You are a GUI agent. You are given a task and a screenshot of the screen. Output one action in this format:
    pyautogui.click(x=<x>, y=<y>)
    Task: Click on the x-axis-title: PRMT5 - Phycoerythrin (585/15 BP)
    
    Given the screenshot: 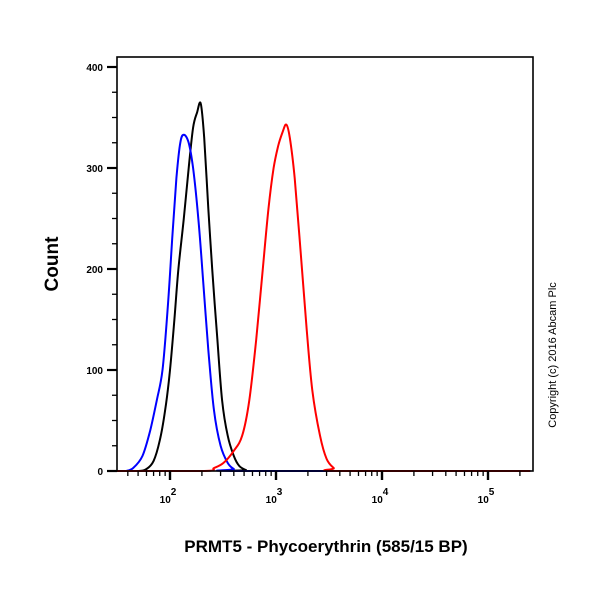 What is the action you would take?
    pyautogui.click(x=325, y=546)
    